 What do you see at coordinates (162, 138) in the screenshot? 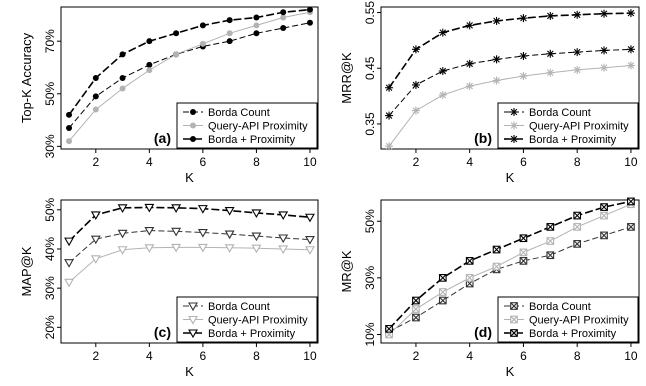
I see `panel-label: (a)` at bounding box center [162, 138].